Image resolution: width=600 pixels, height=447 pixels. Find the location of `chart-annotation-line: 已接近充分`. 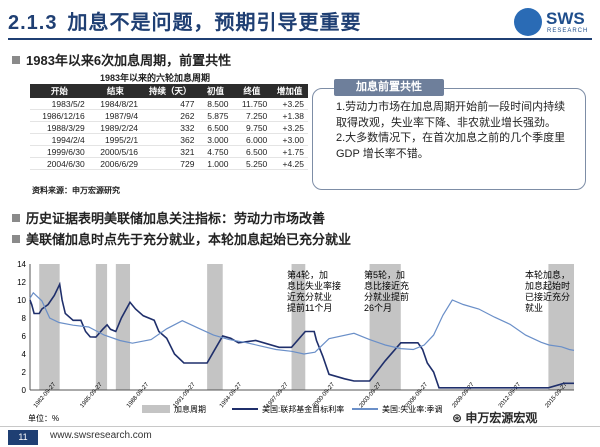

chart-annotation-line: 已接近充分 is located at coordinates (547, 296).